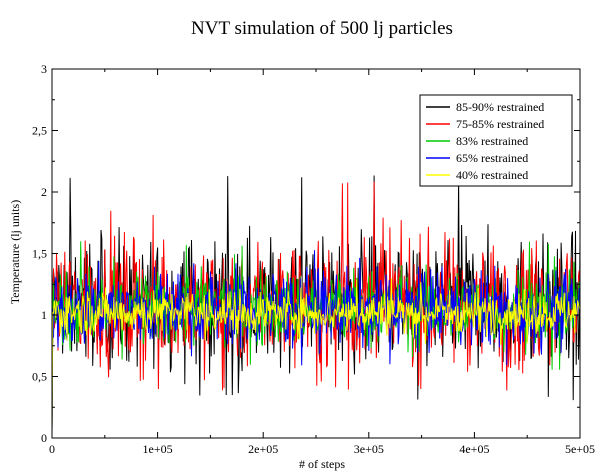 Image resolution: width=602 pixels, height=472 pixels. What do you see at coordinates (322, 28) in the screenshot?
I see `chart-title: NVT simulation of 500 lj particles` at bounding box center [322, 28].